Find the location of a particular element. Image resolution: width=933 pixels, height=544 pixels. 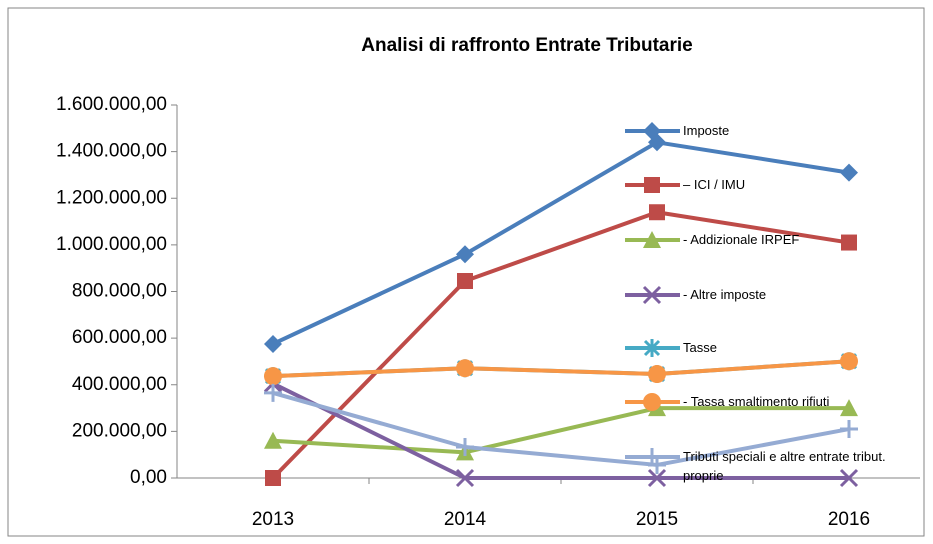

legend-label: - Tassa smaltimento rifiuti is located at coordinates (756, 401).